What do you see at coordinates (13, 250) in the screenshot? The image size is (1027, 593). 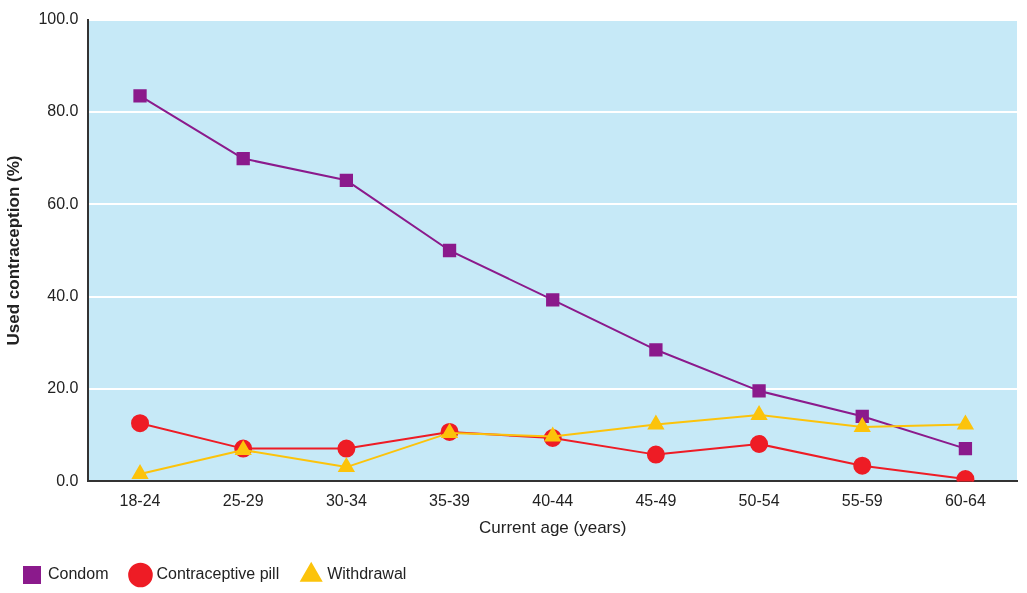 I see `y-axis-title: Used contraception (%)` at bounding box center [13, 250].